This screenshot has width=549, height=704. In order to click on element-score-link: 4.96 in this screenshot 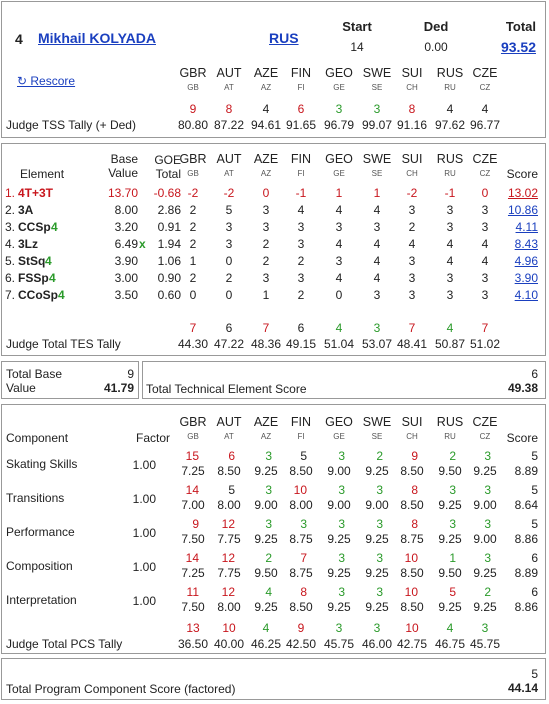, I will do `click(526, 261)`.